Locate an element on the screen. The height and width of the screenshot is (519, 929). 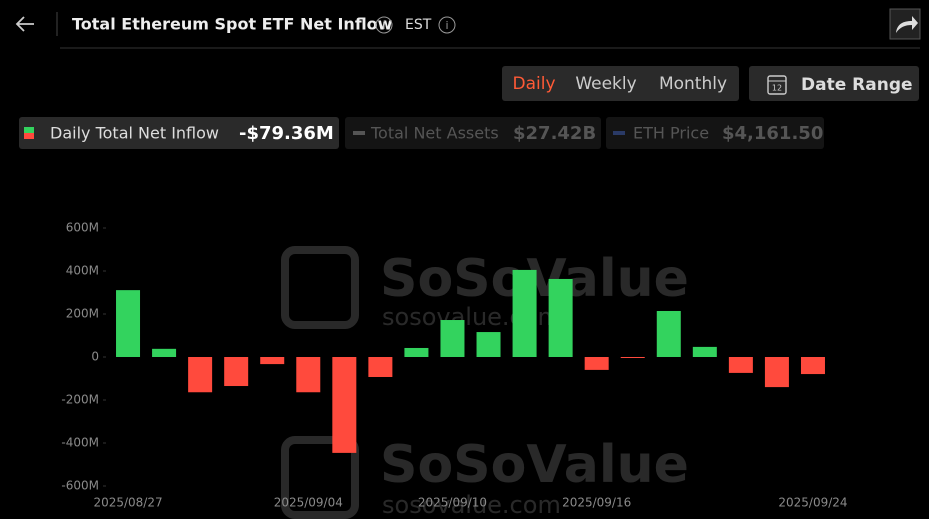
date-range-label: Date Range is located at coordinates (857, 85).